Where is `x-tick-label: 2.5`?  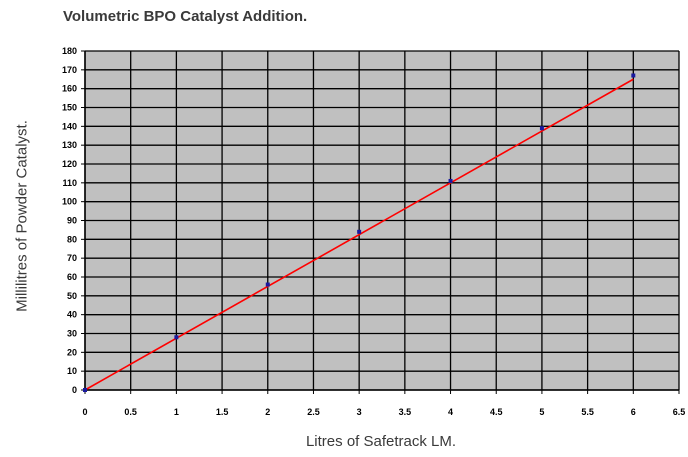 x-tick-label: 2.5 is located at coordinates (313, 412).